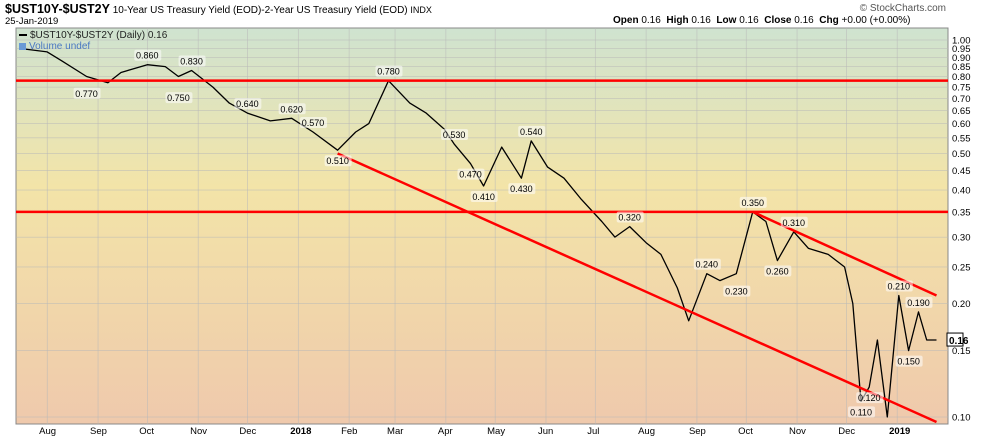 Image resolution: width=990 pixels, height=438 pixels. Describe the element at coordinates (804, 20) in the screenshot. I see `close-value: 0.16` at that location.